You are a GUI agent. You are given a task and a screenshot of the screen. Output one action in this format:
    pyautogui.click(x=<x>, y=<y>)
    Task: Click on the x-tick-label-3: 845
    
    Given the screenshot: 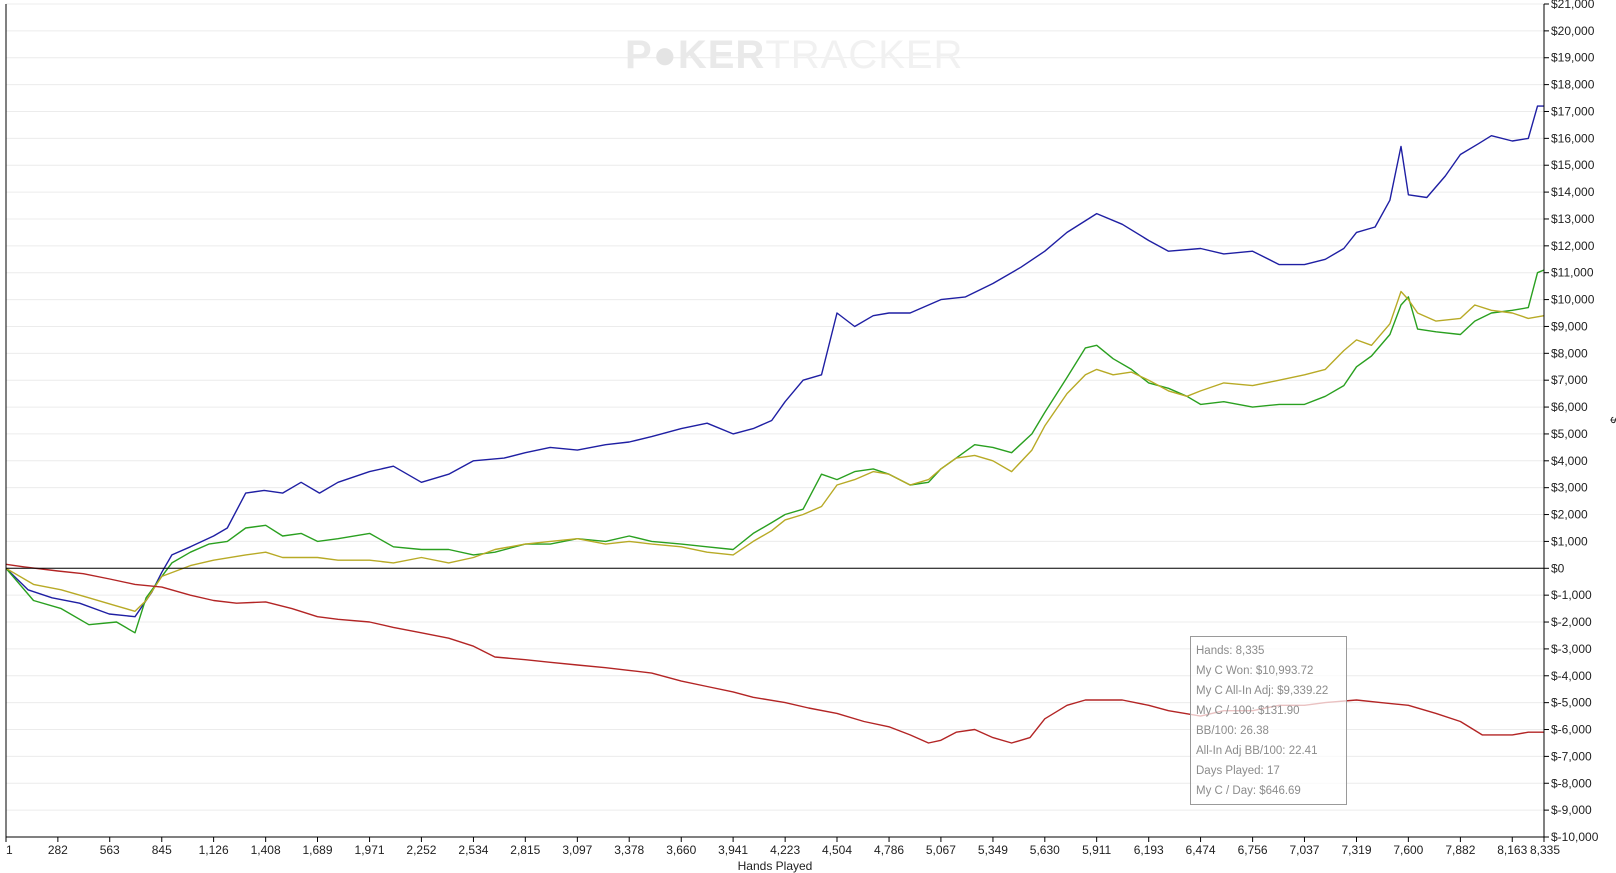 What is the action you would take?
    pyautogui.click(x=162, y=850)
    